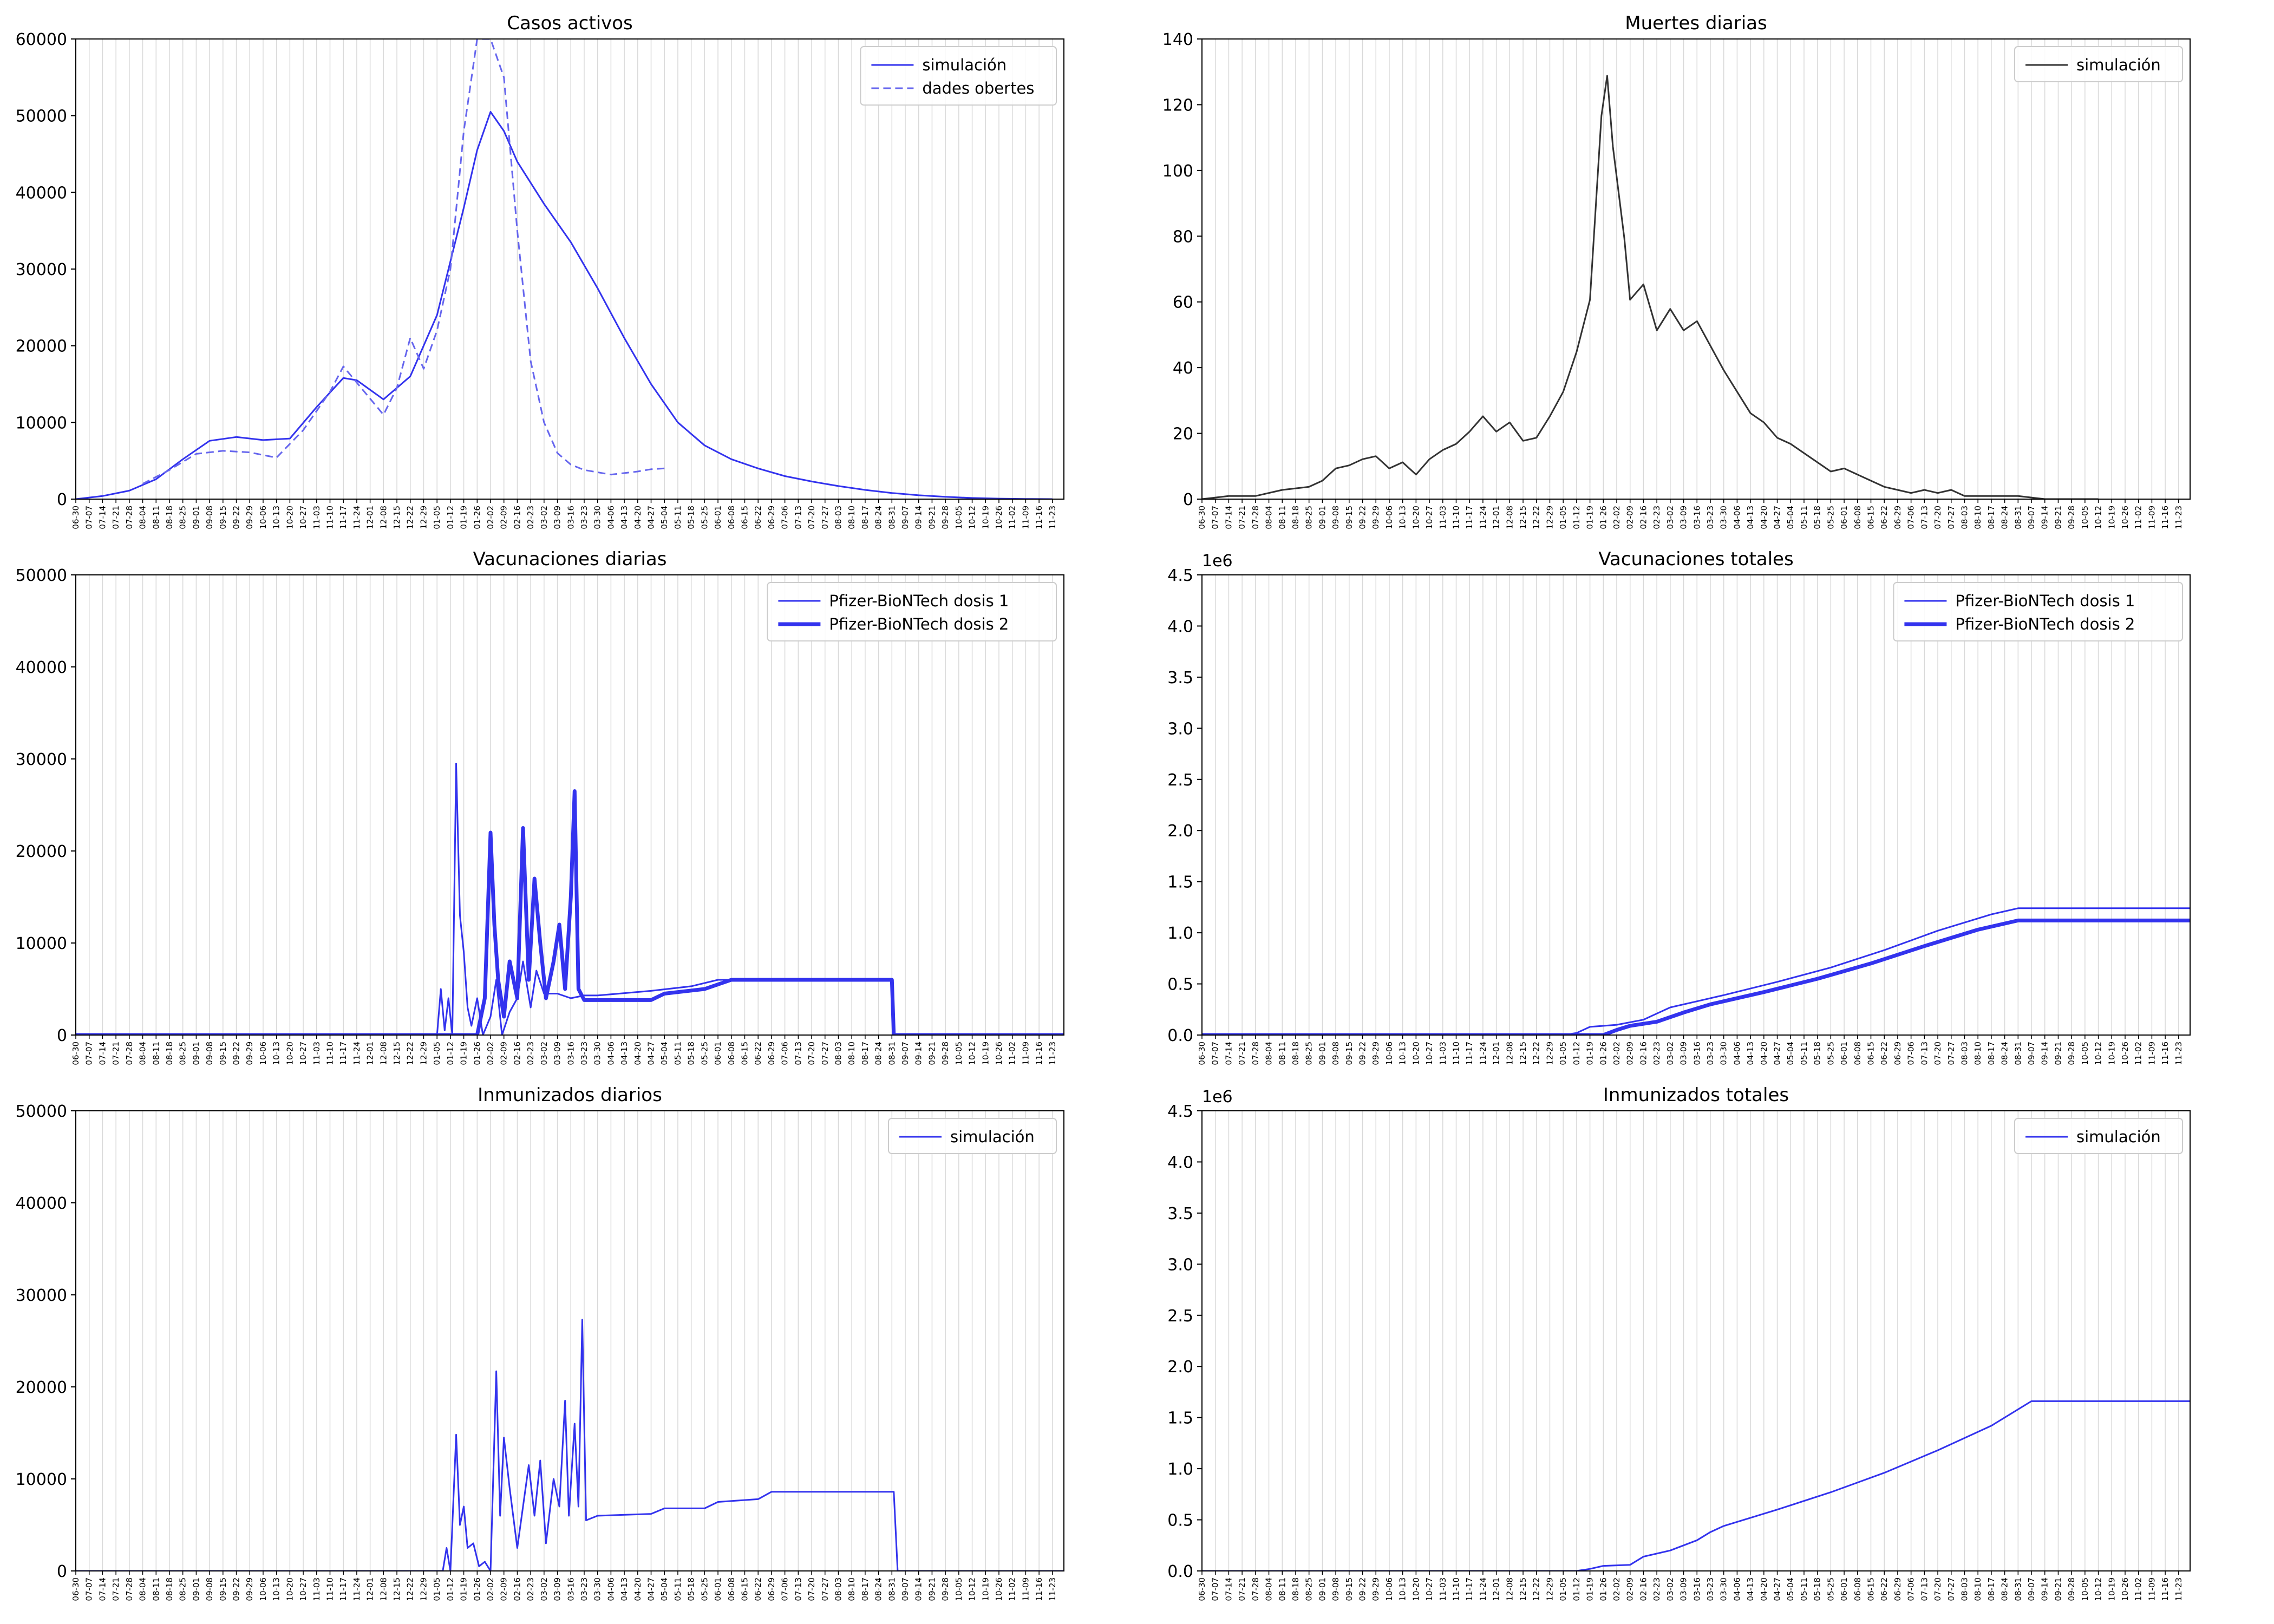 This screenshot has height=1624, width=2274. What do you see at coordinates (1180, 1111) in the screenshot?
I see `y-tick-label: 4.5` at bounding box center [1180, 1111].